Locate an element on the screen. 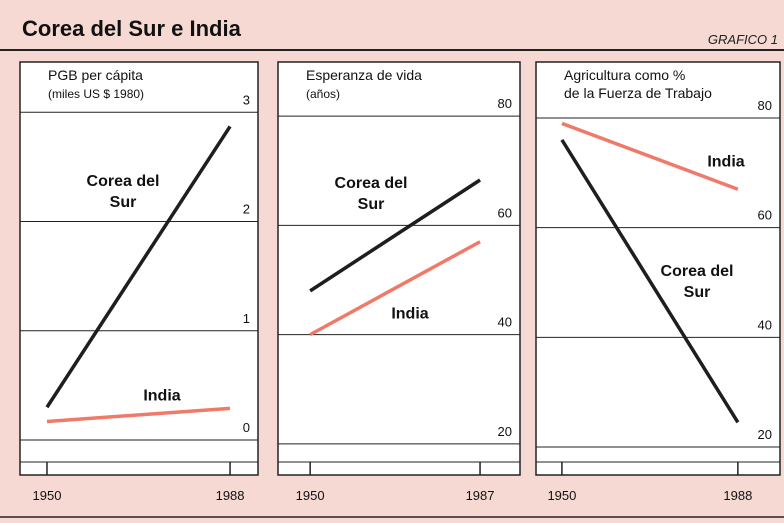 The image size is (784, 523). y-tick-label: 2 is located at coordinates (246, 209).